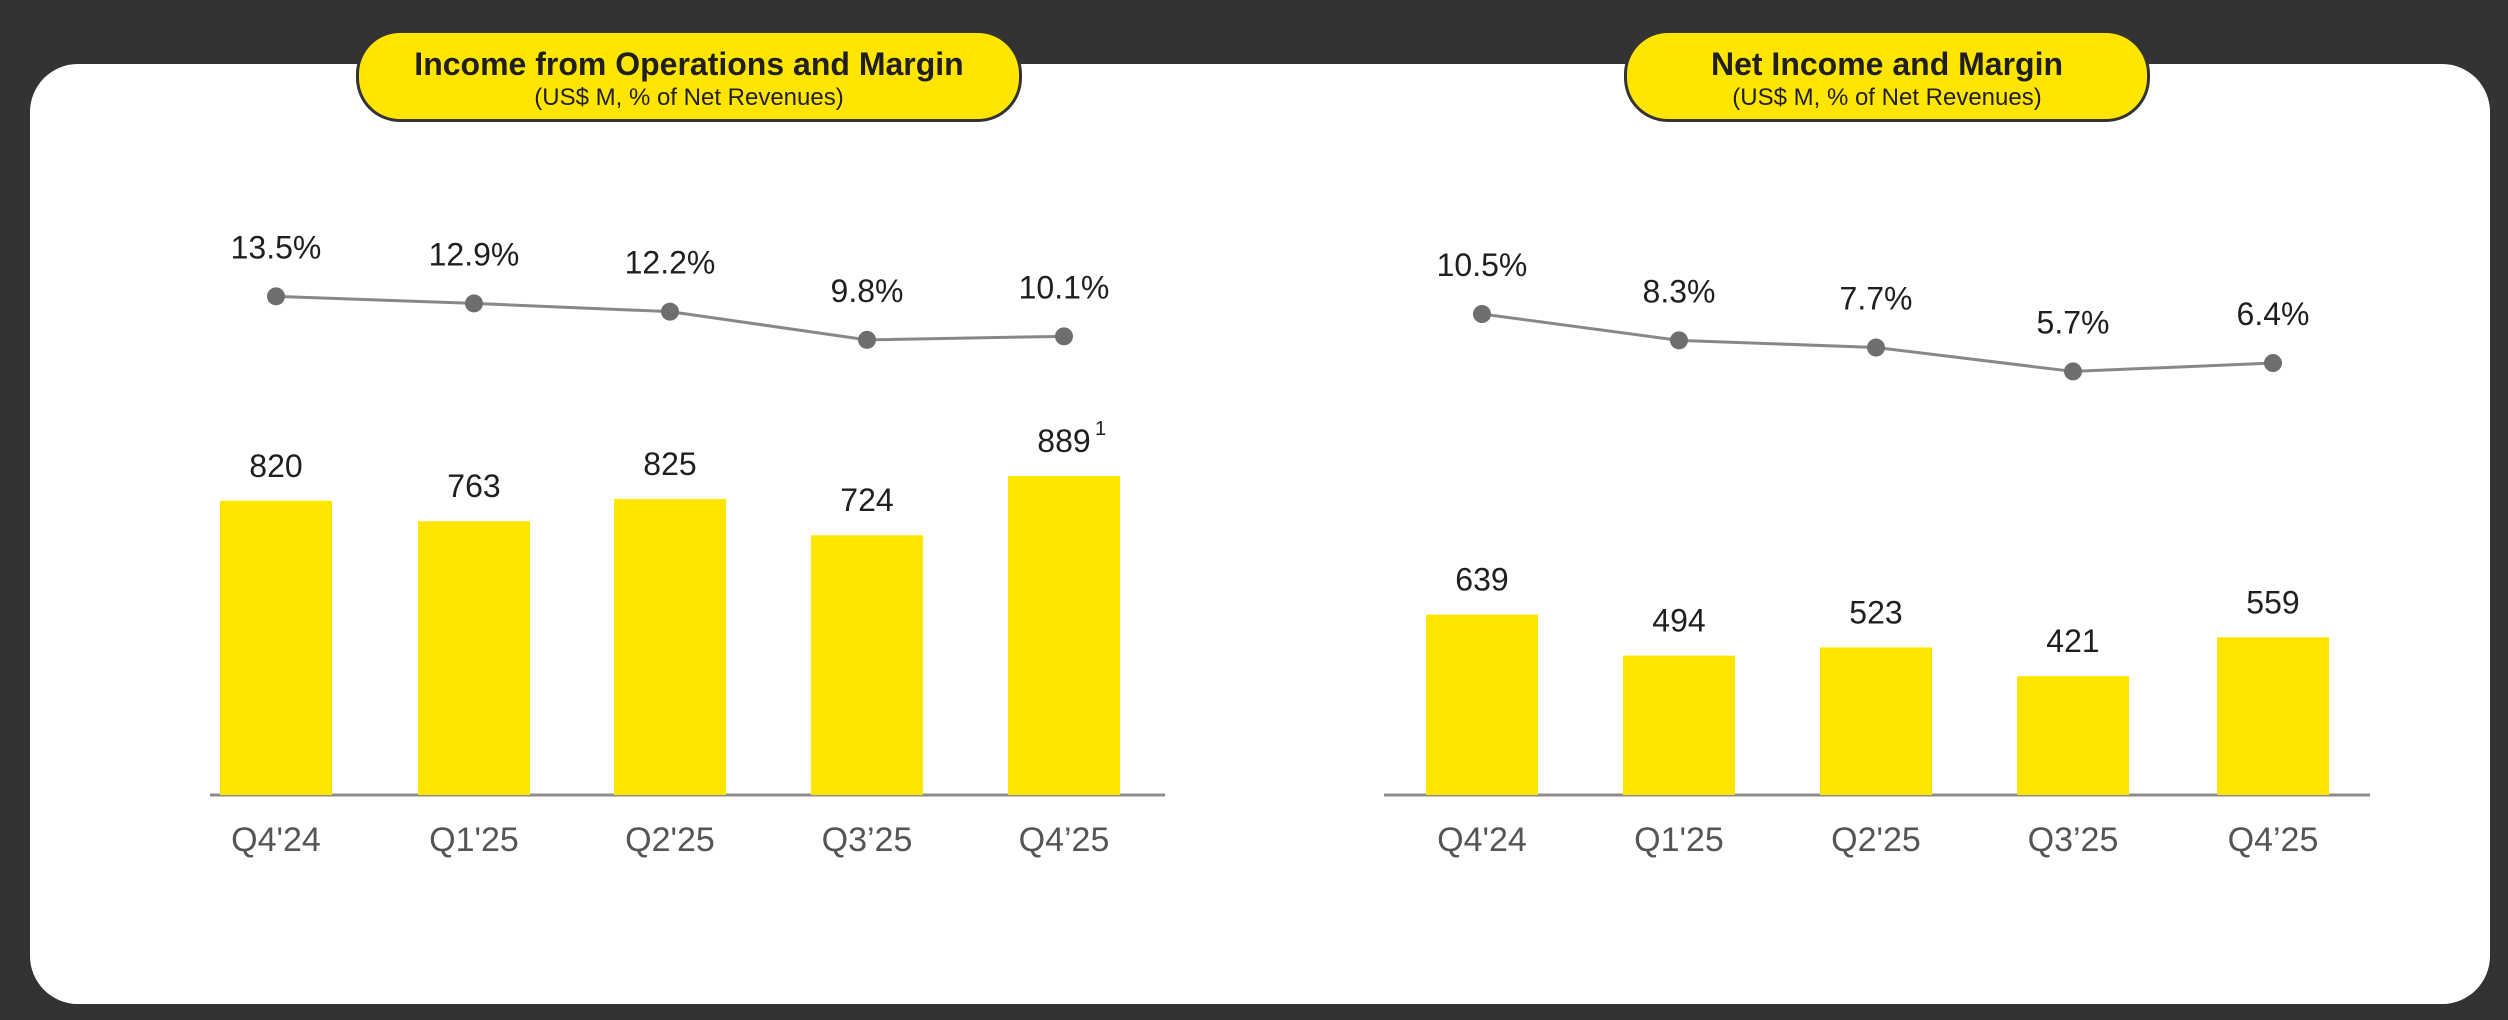 This screenshot has width=2508, height=1020. Describe the element at coordinates (669, 464) in the screenshot. I see `chart1-bar-value-label: 825` at that location.